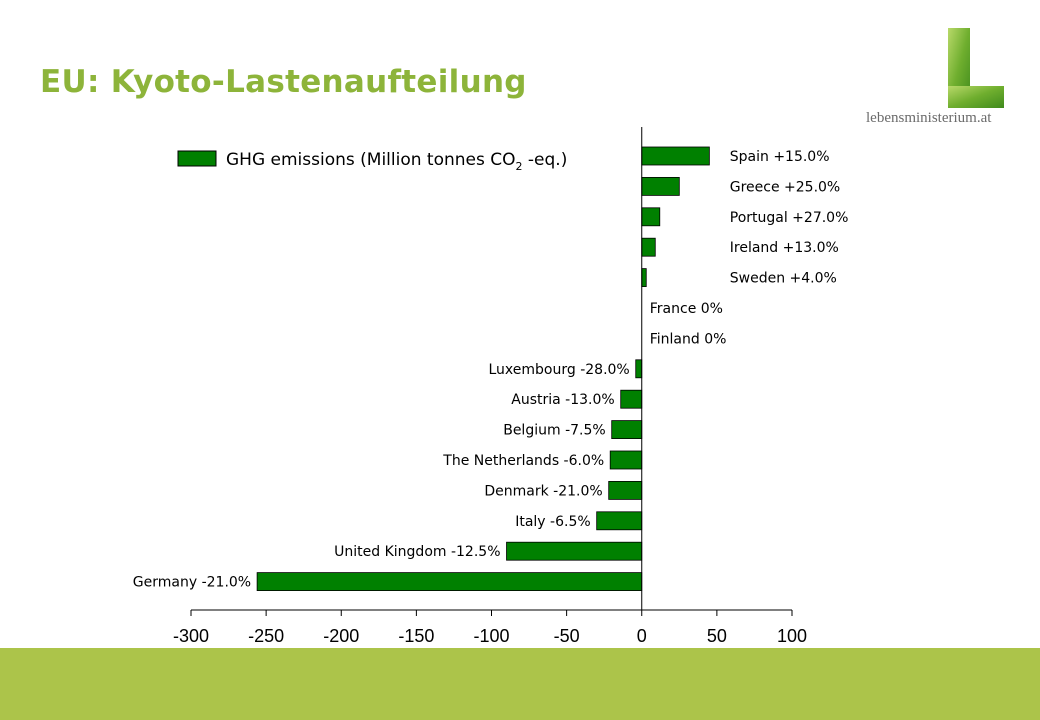 The width and height of the screenshot is (1040, 720). I want to click on x-tick-label: -100, so click(491, 636).